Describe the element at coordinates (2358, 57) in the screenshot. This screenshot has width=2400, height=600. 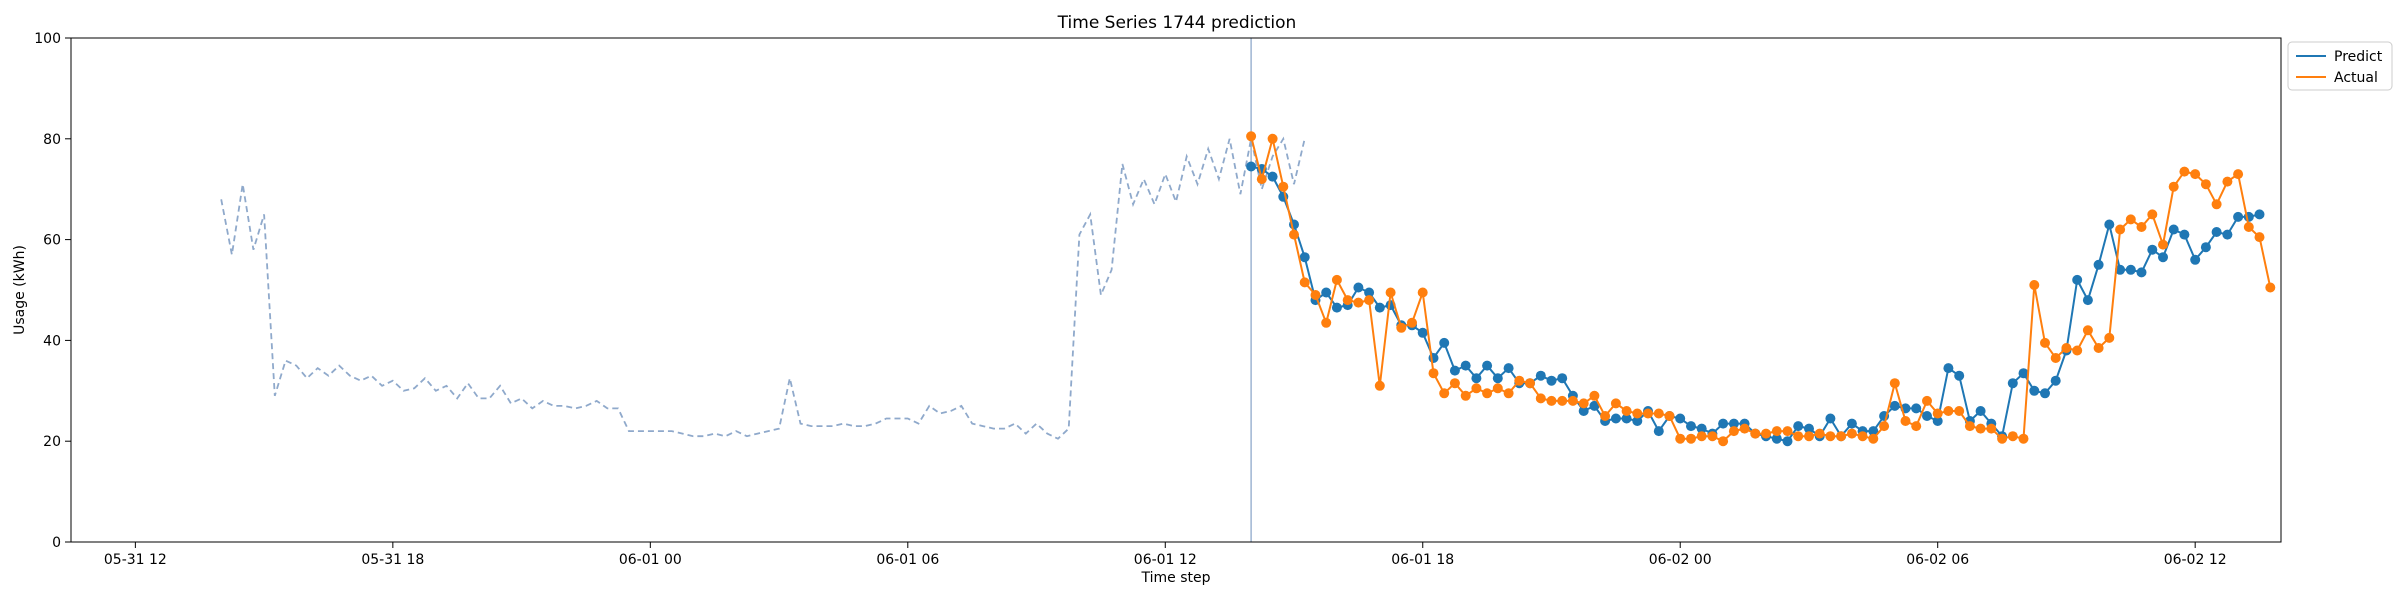
I see `legend-predict-label: Predict` at that location.